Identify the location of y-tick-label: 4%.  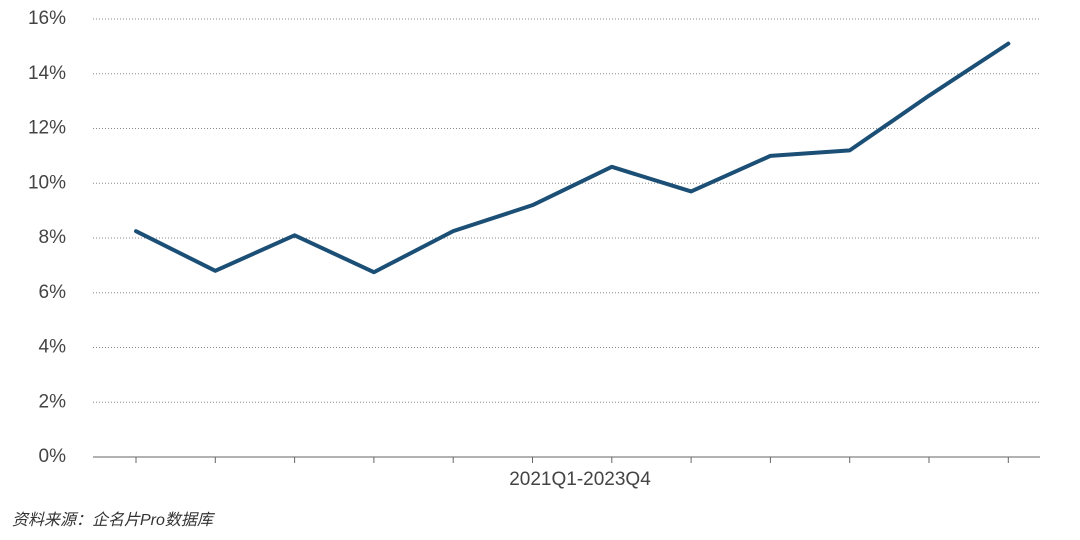
(53, 347).